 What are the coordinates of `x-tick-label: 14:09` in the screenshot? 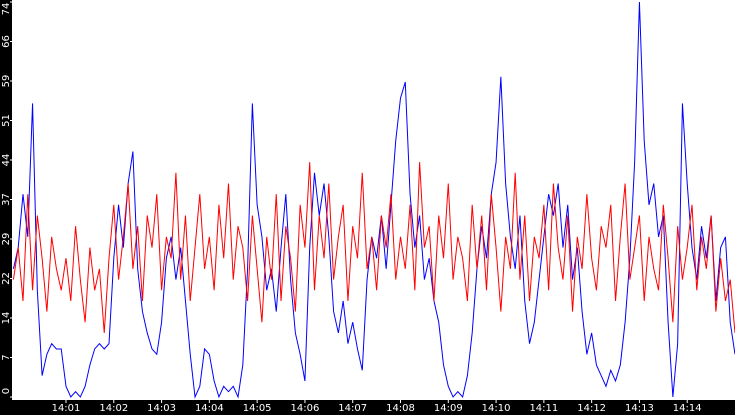 It's located at (448, 408).